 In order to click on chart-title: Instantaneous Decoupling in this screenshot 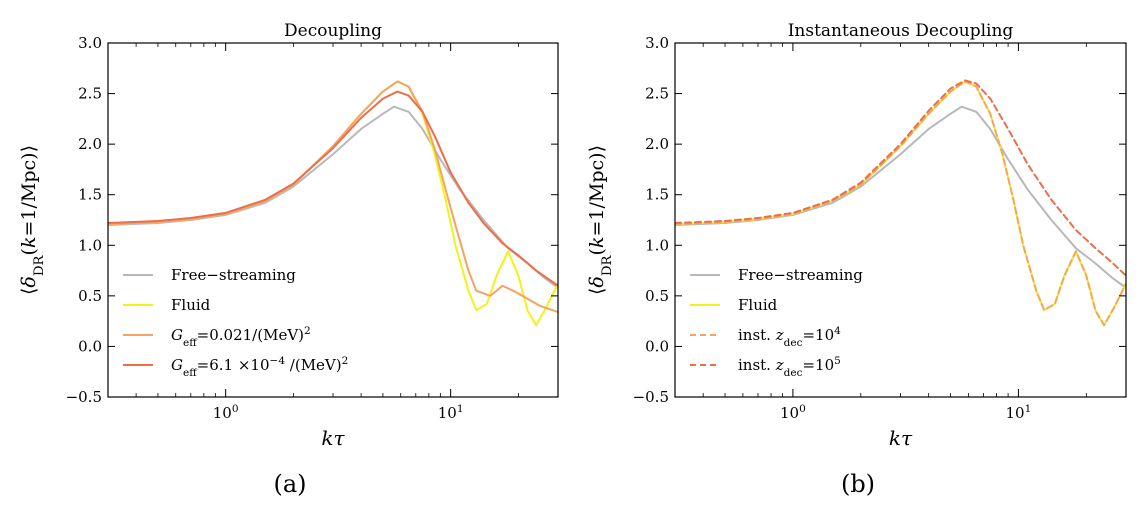, I will do `click(901, 31)`.